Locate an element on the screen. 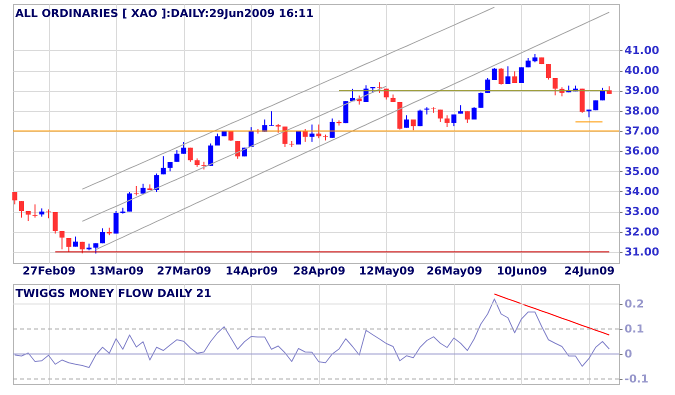 This screenshot has width=675, height=395. x-tick-label: 28Apr09 is located at coordinates (319, 271).